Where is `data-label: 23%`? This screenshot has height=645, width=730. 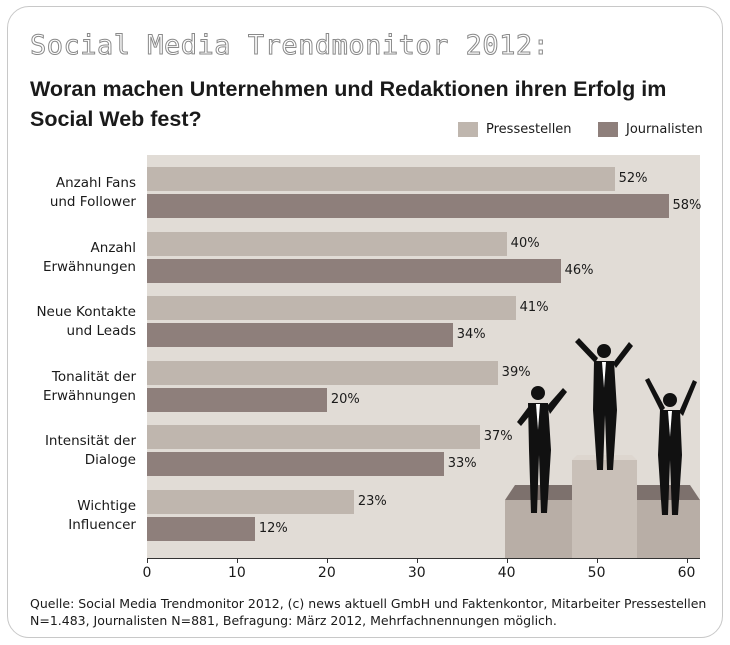
data-label: 23% is located at coordinates (372, 501).